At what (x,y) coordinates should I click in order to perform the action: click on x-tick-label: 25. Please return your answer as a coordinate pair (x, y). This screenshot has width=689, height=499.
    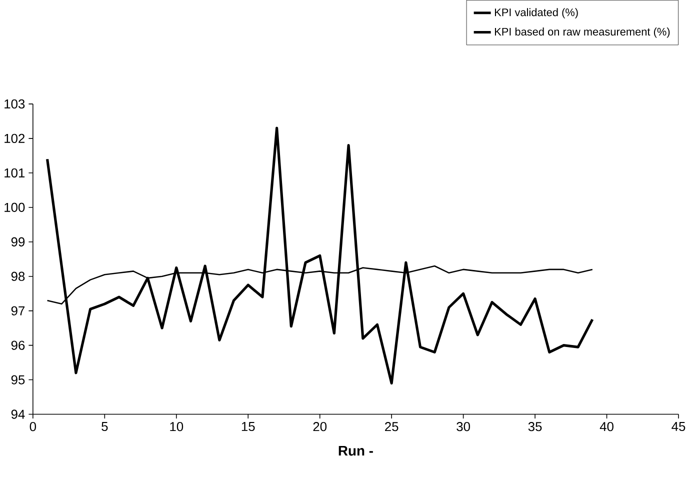
    Looking at the image, I should click on (391, 427).